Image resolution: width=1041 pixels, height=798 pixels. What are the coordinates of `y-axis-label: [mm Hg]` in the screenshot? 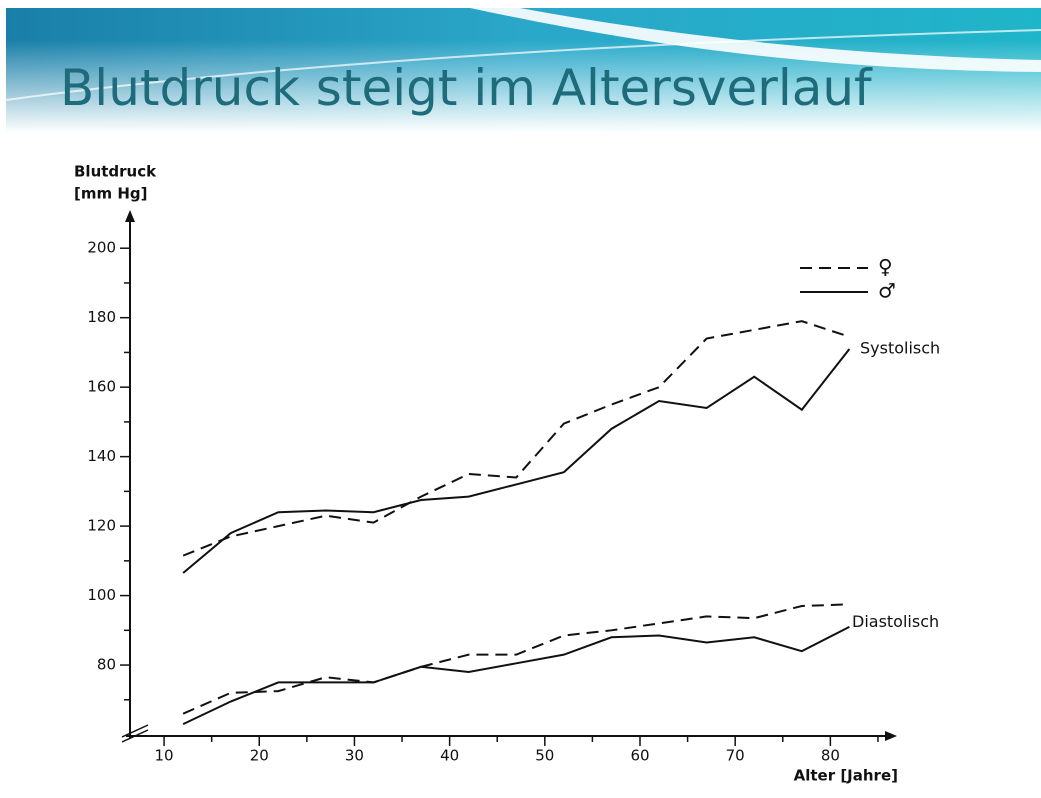 It's located at (110, 194).